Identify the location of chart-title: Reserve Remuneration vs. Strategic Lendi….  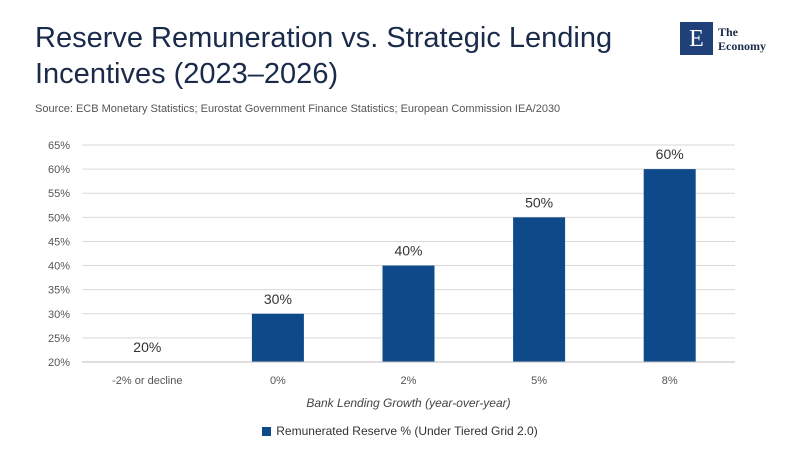
(324, 56).